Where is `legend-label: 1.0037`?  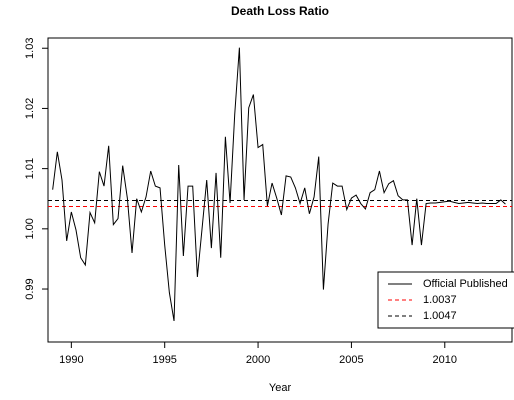
legend-label: 1.0037 is located at coordinates (440, 300).